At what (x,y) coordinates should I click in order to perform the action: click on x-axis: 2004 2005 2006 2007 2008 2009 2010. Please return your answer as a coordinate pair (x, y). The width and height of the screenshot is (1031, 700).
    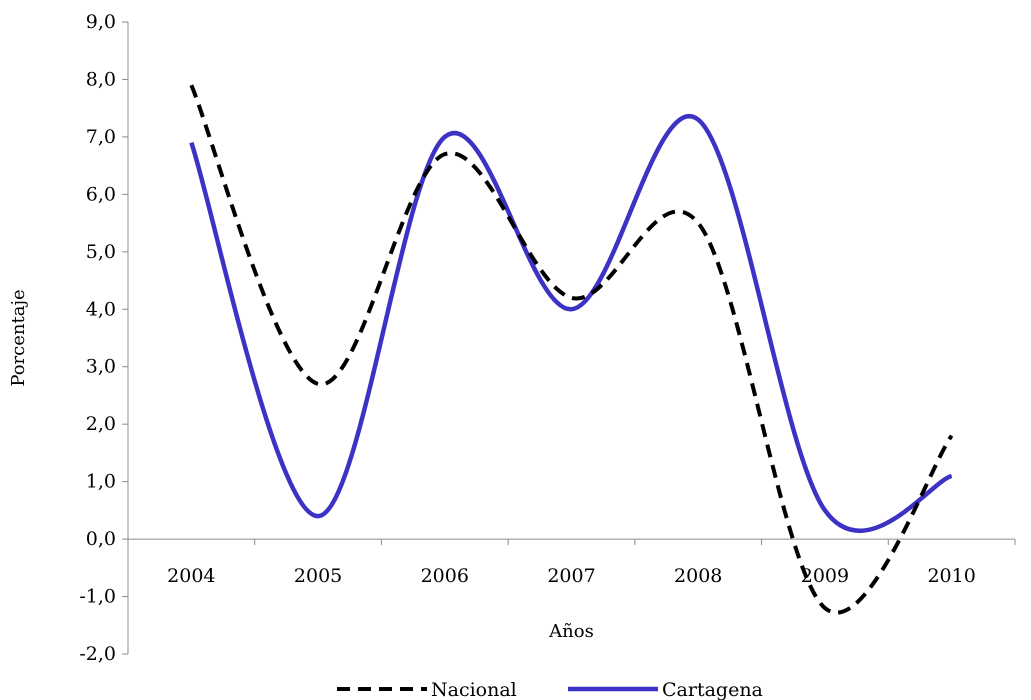
    Looking at the image, I should click on (571, 562).